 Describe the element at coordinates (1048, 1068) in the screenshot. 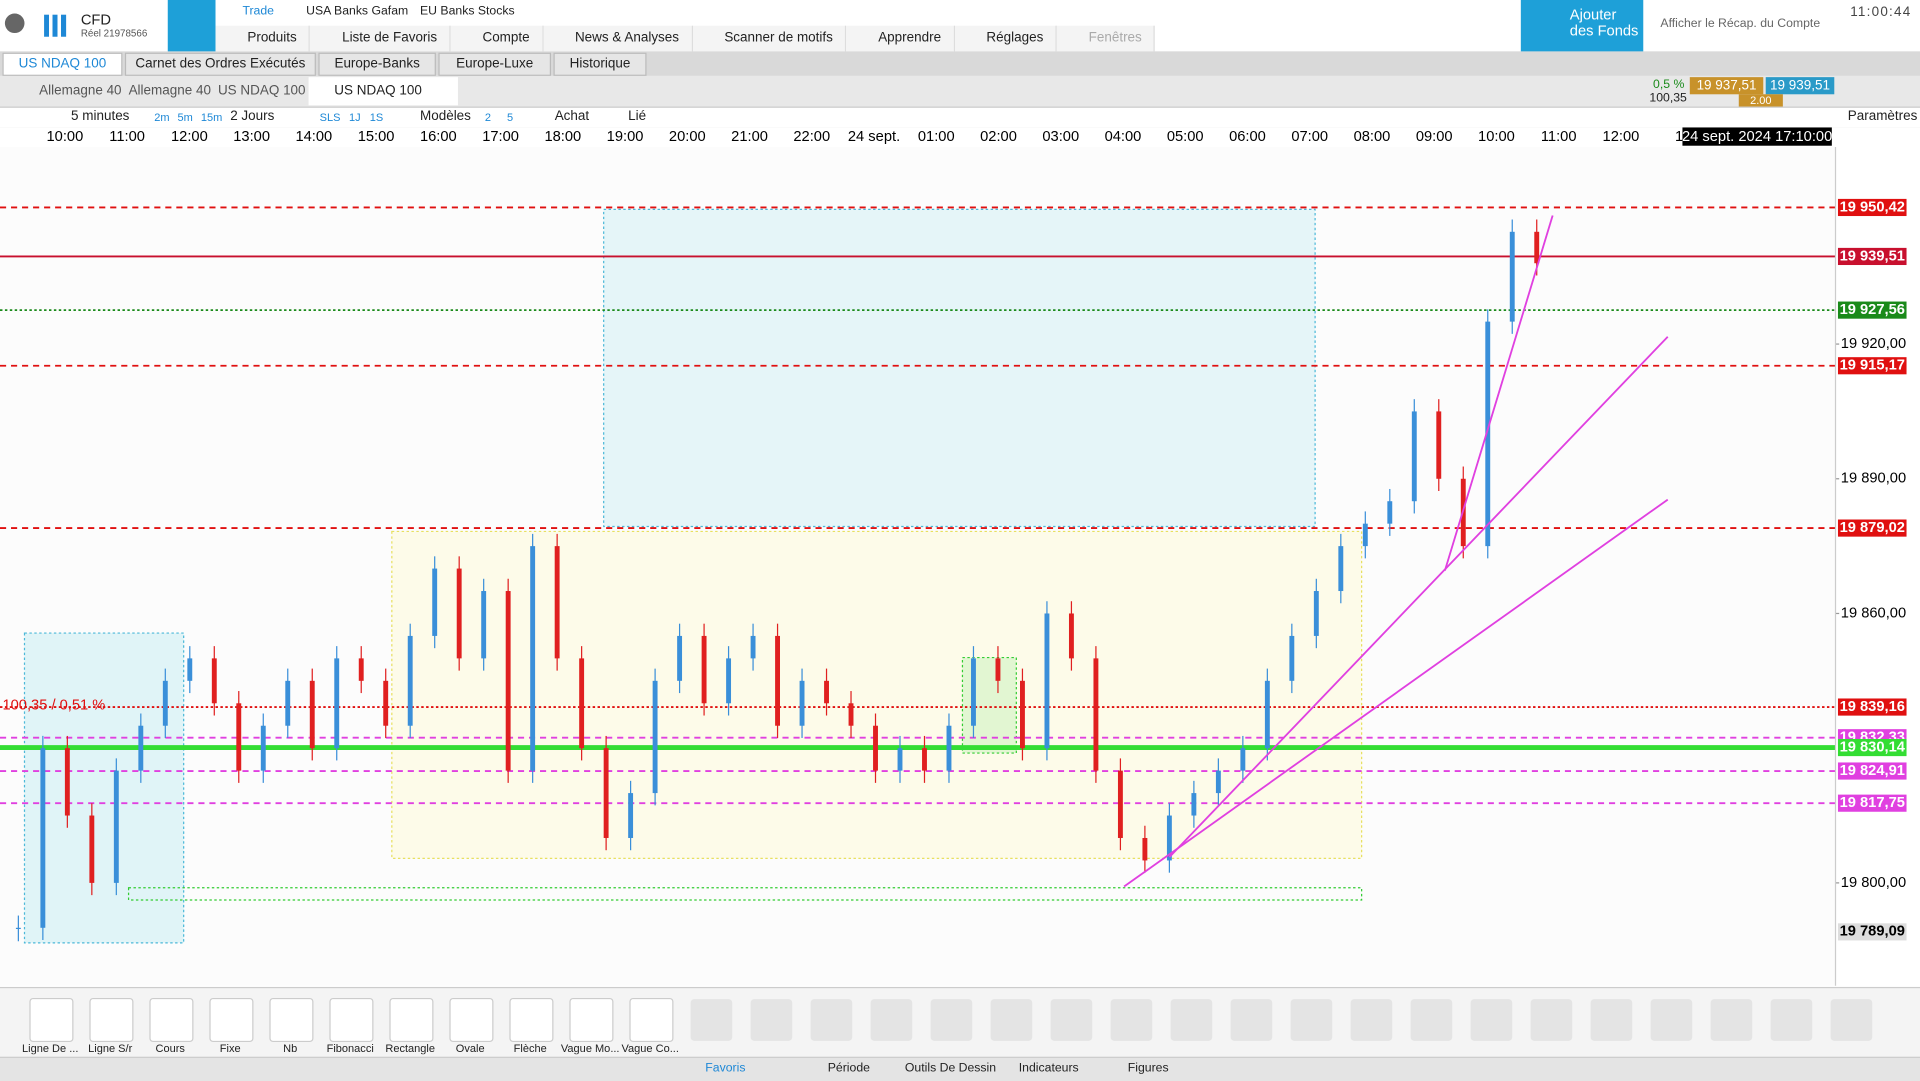

I see `bottom-tab: Indicateurs` at that location.